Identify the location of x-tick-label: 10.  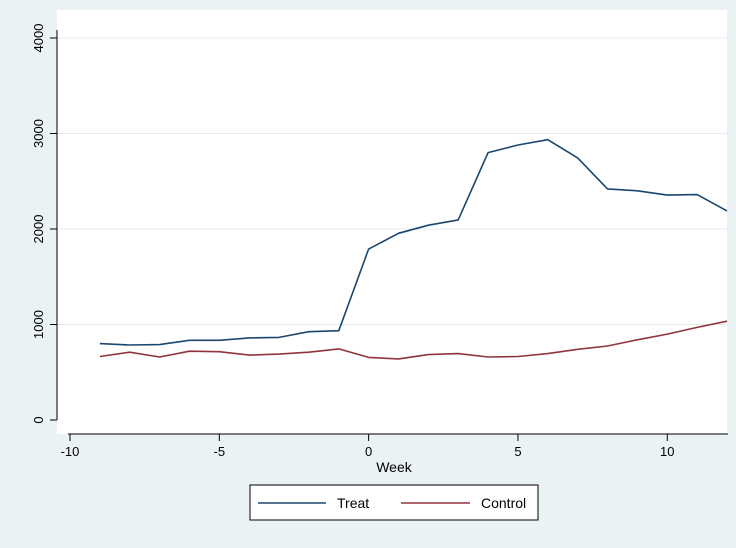
(667, 451).